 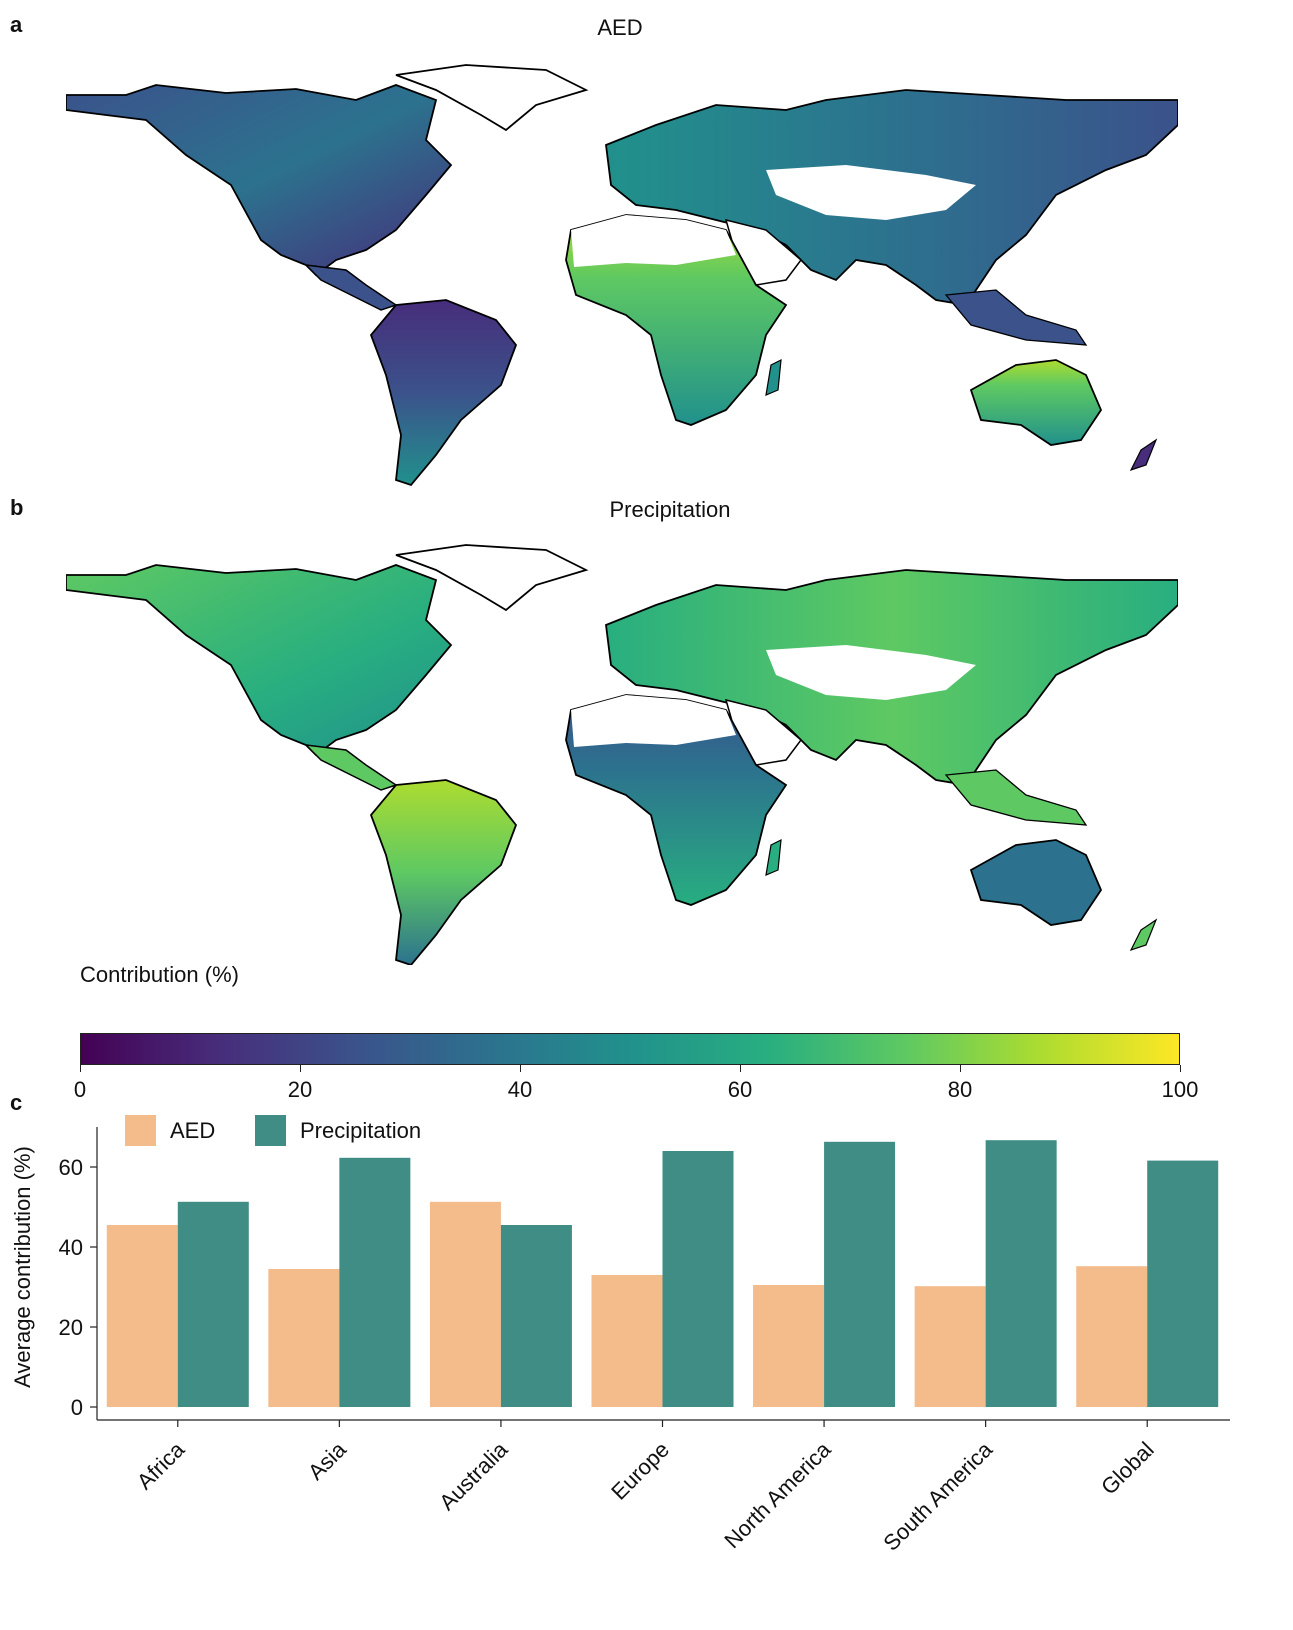 I want to click on x-tick-label: South America, so click(x=937, y=1495).